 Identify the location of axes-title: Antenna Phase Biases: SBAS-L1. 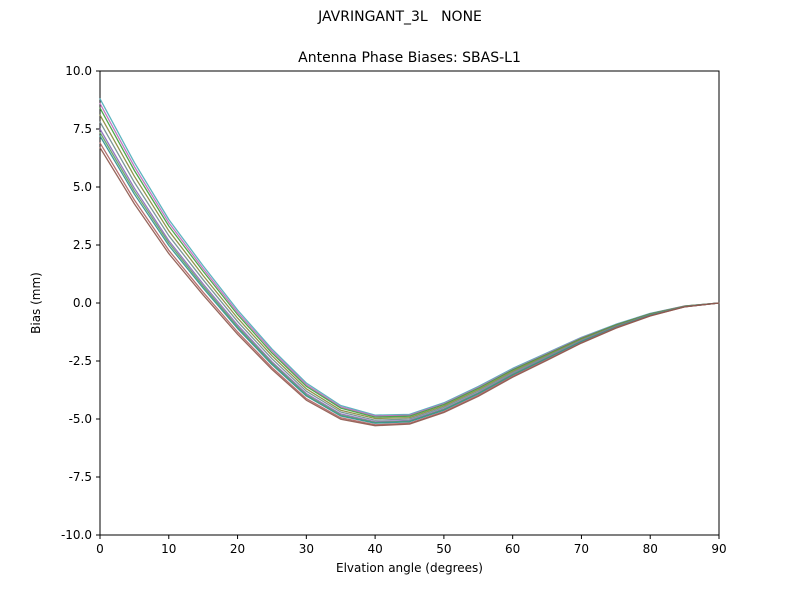
(409, 58).